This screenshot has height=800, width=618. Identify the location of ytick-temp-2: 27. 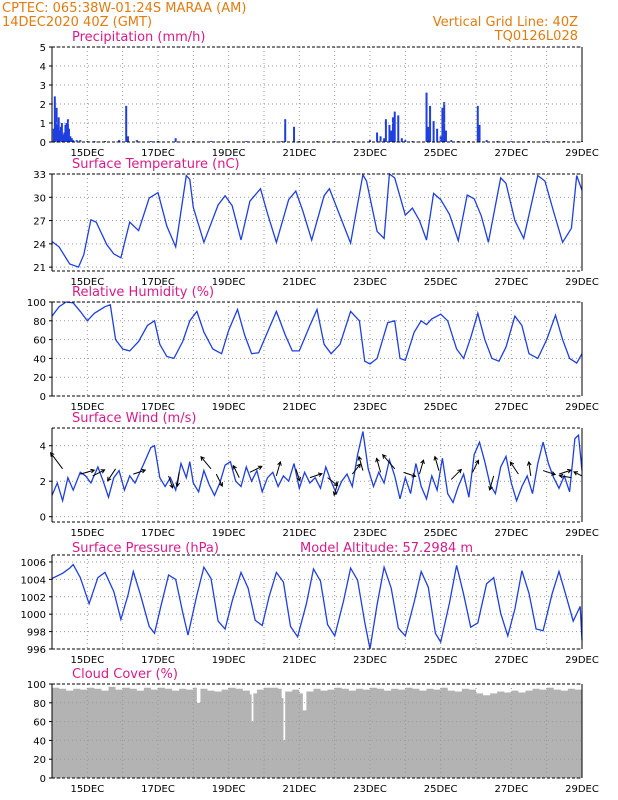
(39, 222).